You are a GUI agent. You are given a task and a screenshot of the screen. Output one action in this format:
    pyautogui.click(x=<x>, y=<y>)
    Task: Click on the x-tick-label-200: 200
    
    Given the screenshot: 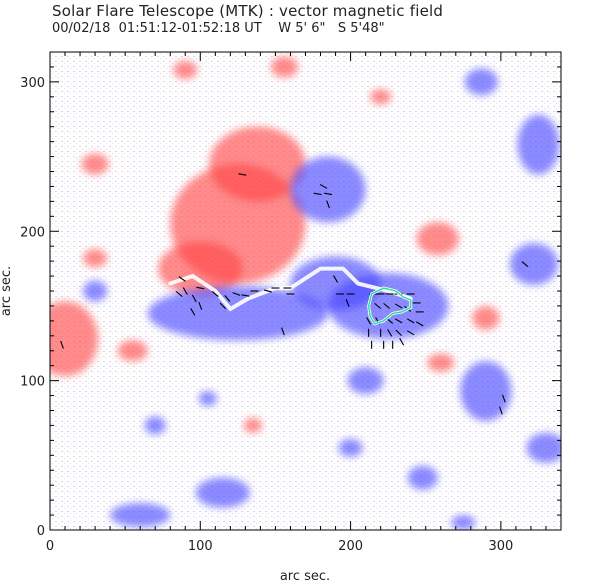 What is the action you would take?
    pyautogui.click(x=350, y=546)
    